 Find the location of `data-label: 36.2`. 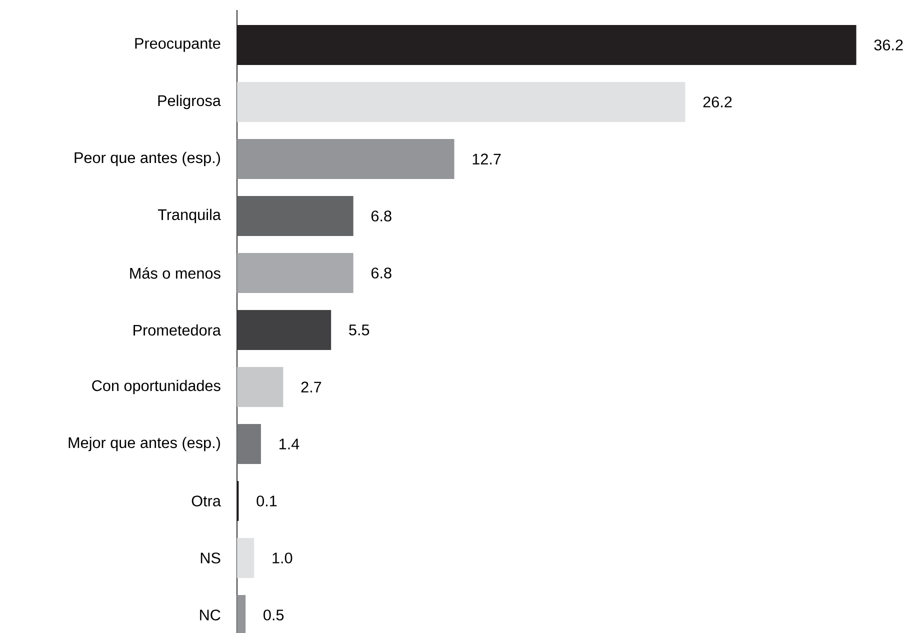

data-label: 36.2 is located at coordinates (888, 45).